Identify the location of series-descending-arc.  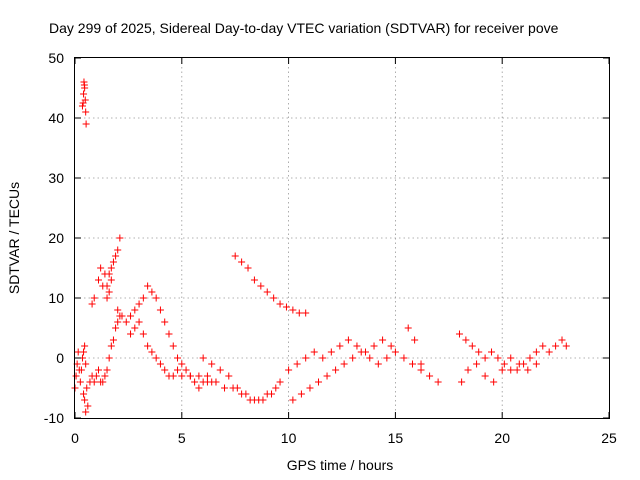
(270, 284).